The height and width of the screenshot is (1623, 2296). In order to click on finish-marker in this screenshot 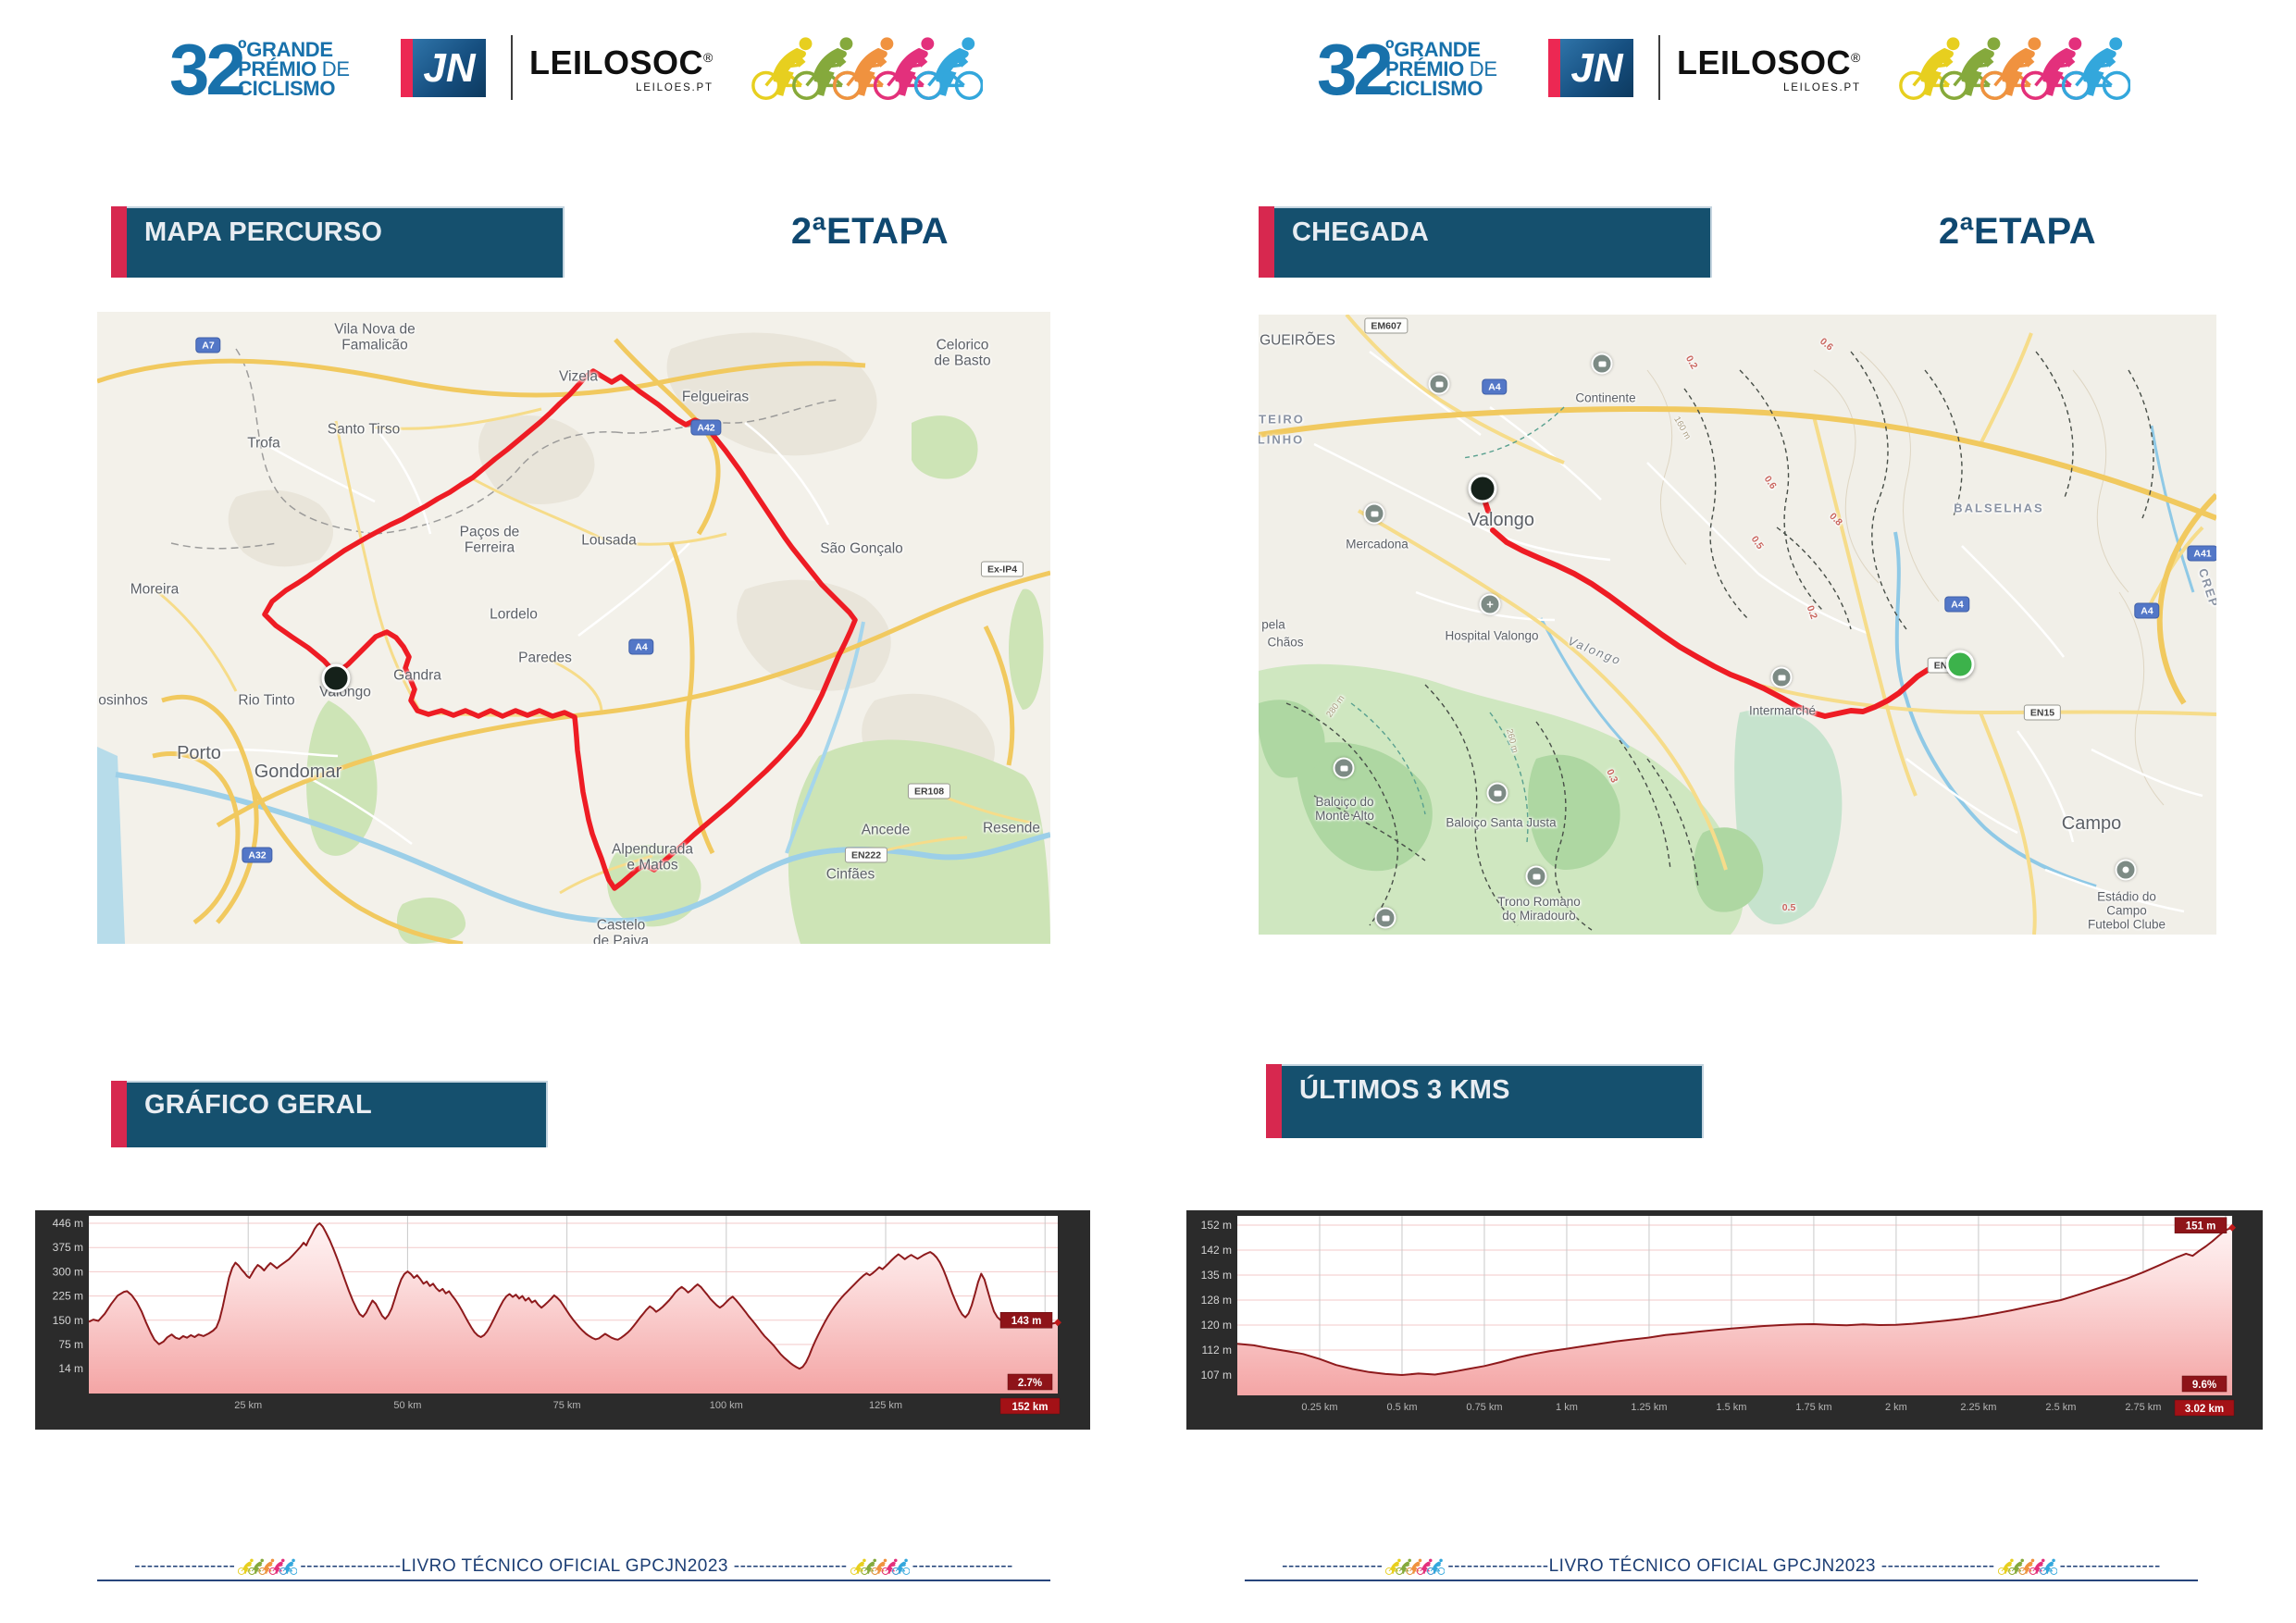, I will do `click(1960, 664)`.